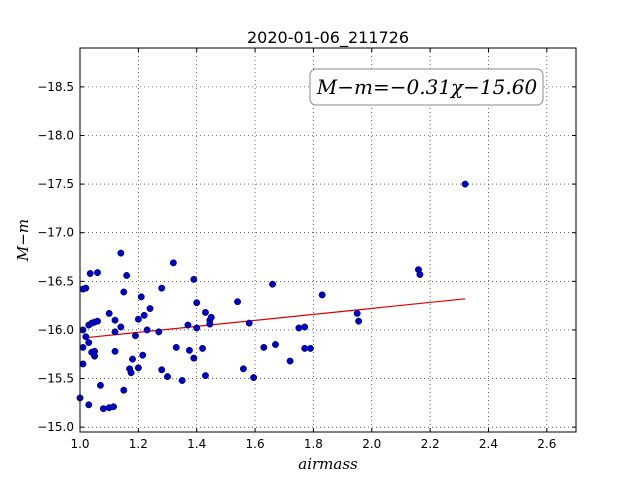  What do you see at coordinates (255, 444) in the screenshot?
I see `x-tick-label: 1.6` at bounding box center [255, 444].